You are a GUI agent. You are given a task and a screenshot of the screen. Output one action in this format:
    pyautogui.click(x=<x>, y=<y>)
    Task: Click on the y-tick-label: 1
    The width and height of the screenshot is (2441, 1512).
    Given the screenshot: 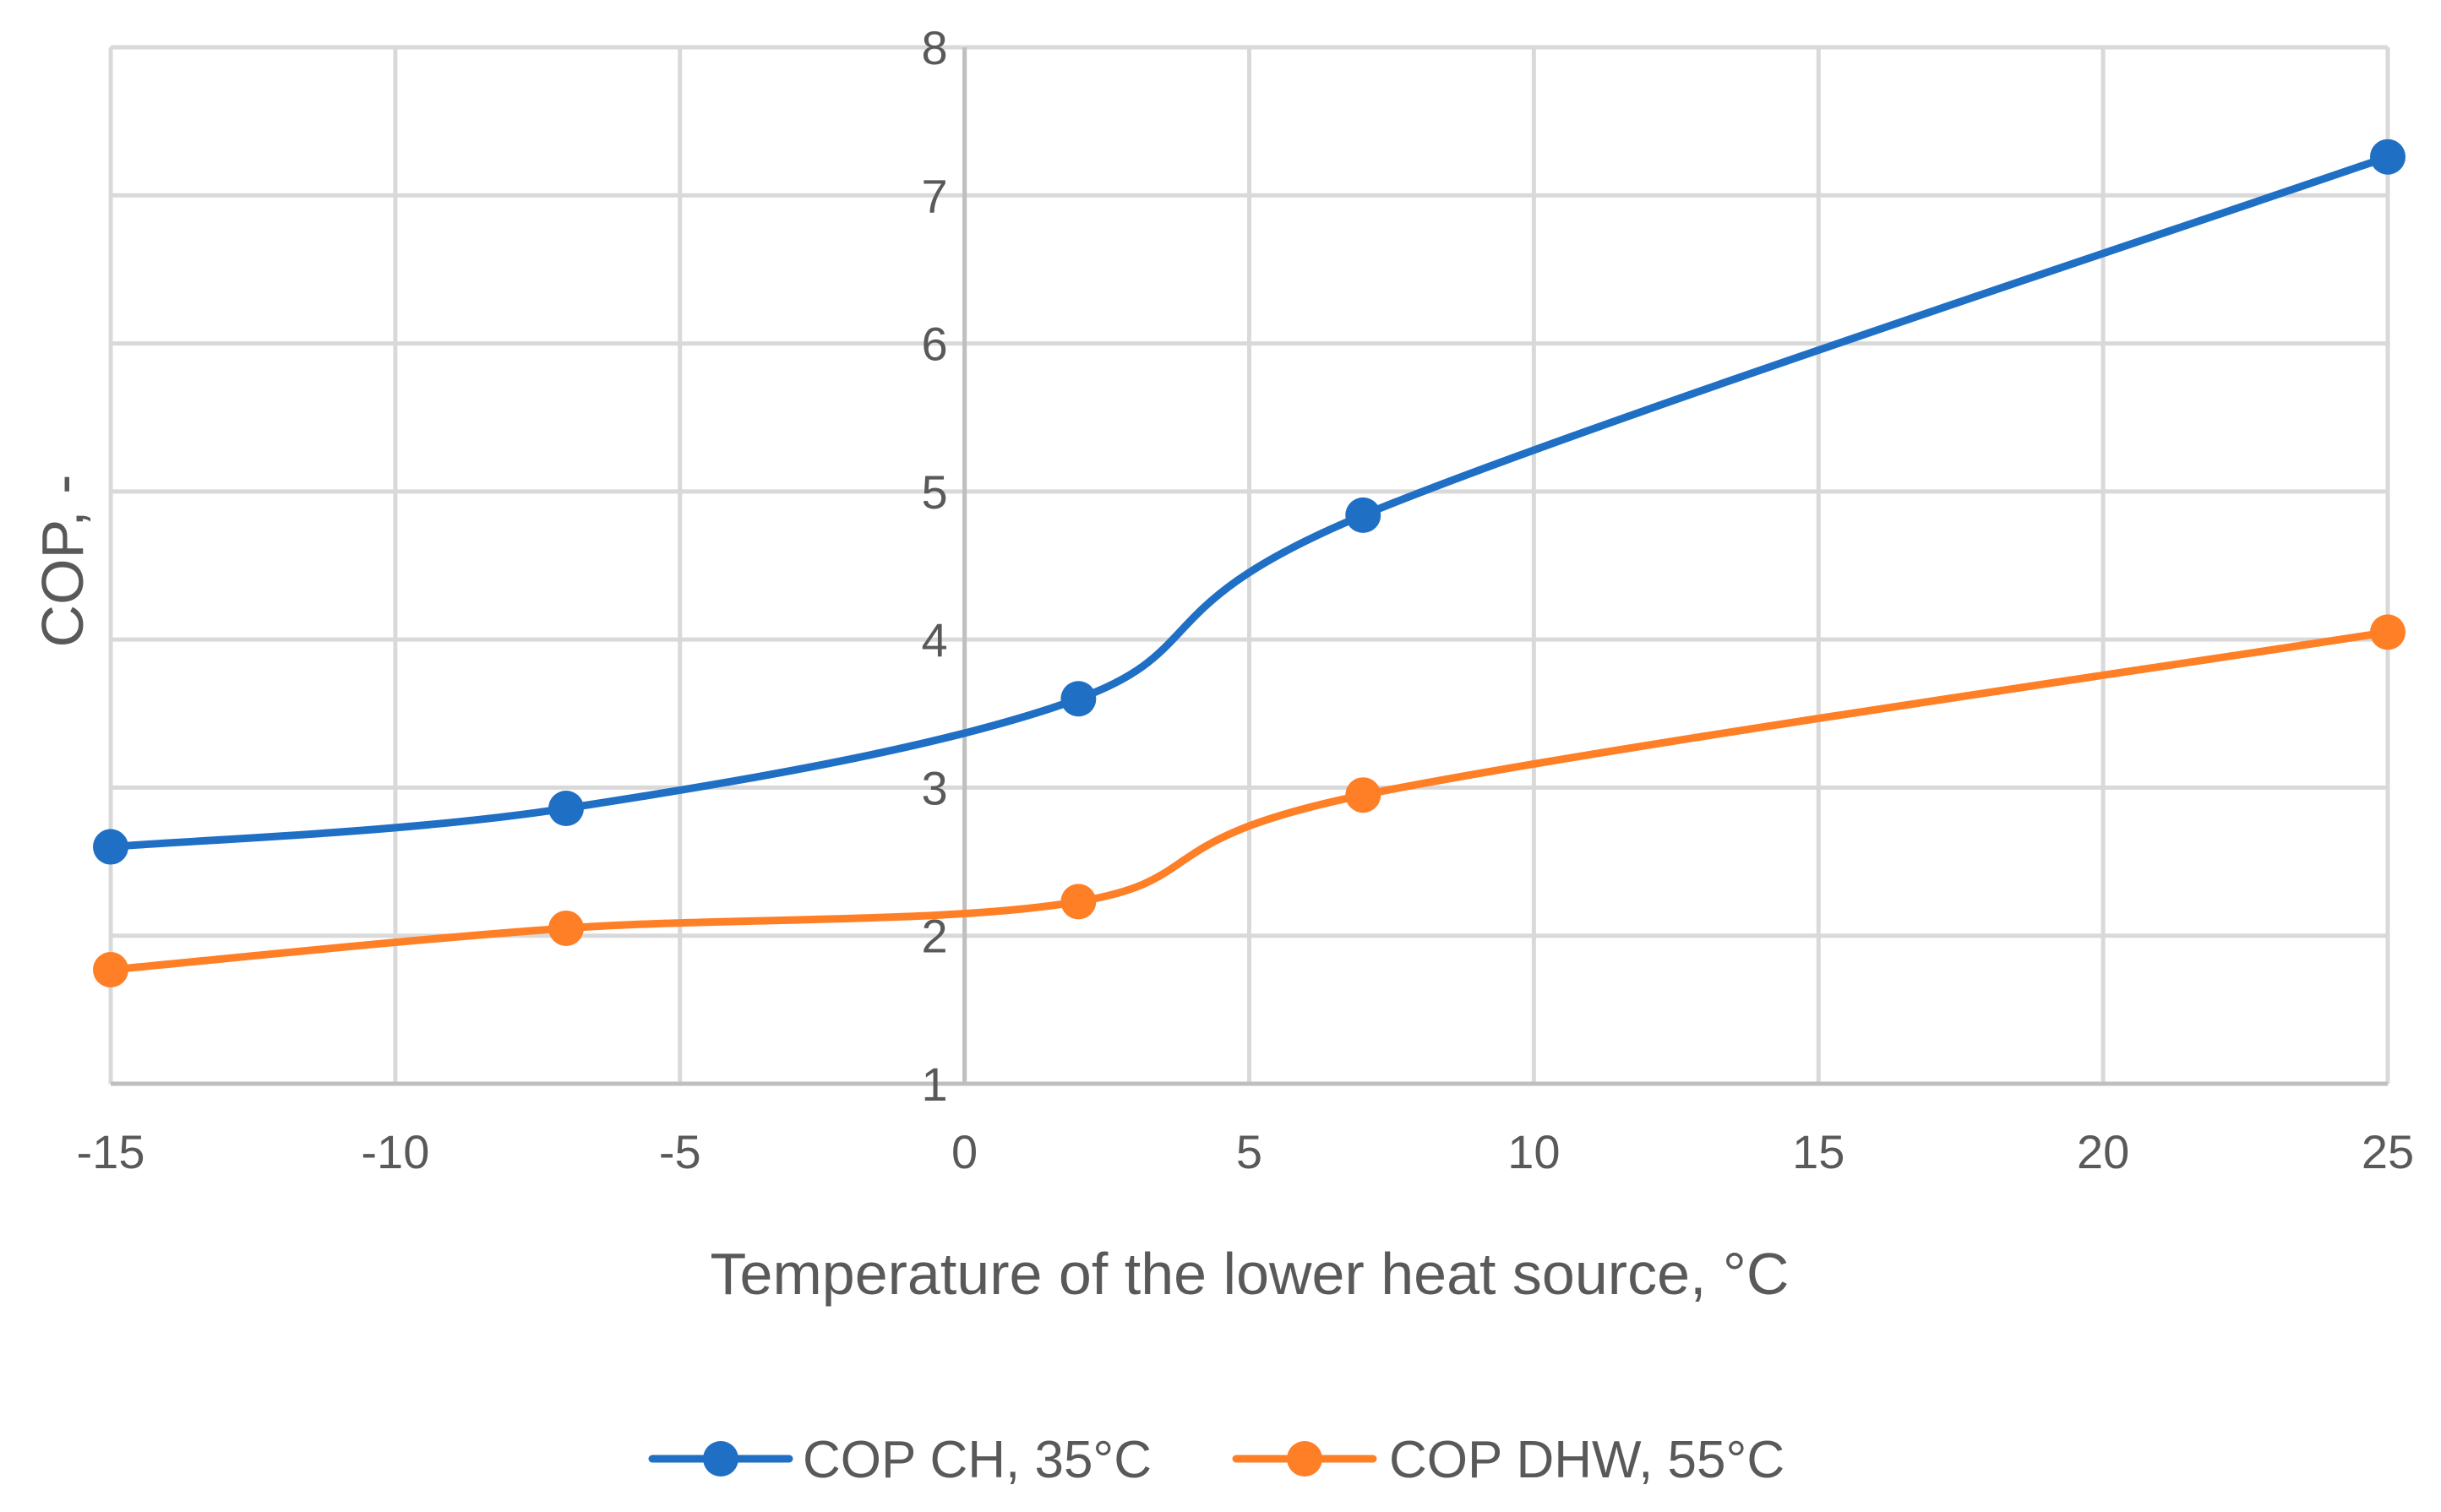 What is the action you would take?
    pyautogui.click(x=934, y=1084)
    